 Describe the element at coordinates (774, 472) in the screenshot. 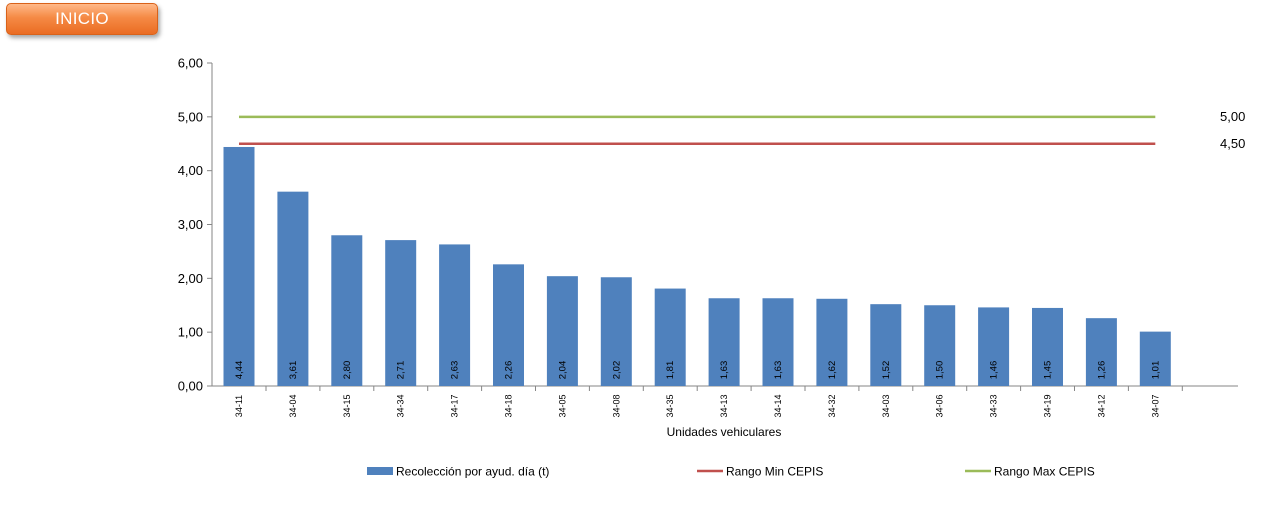

I see `legend-label: Rango Min CEPIS` at that location.